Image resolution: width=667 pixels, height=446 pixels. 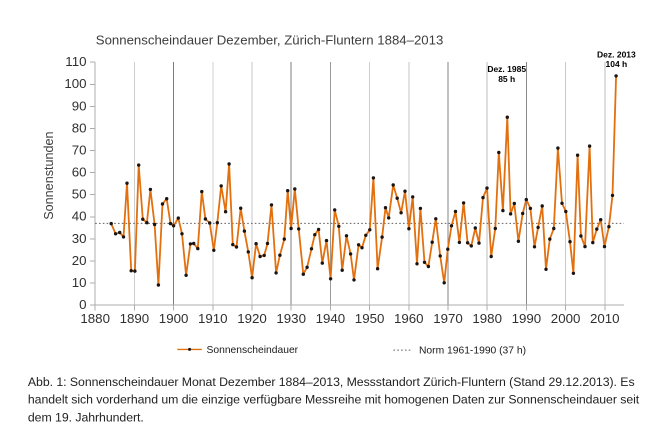 I want to click on svg-text: 1940, so click(x=331, y=318).